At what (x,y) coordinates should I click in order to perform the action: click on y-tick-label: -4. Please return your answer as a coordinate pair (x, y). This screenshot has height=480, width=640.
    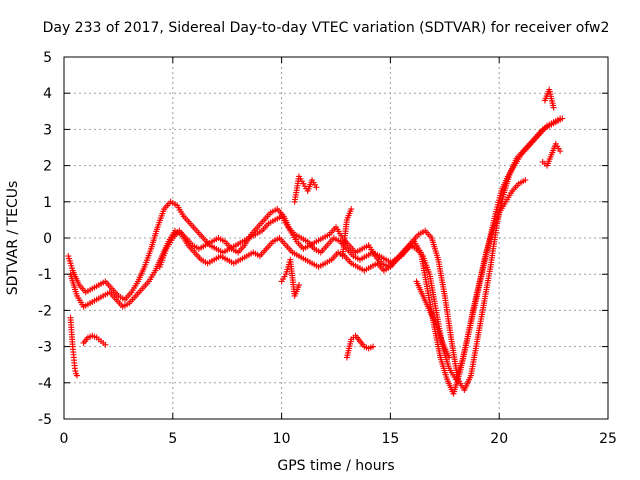
    Looking at the image, I should click on (45, 384).